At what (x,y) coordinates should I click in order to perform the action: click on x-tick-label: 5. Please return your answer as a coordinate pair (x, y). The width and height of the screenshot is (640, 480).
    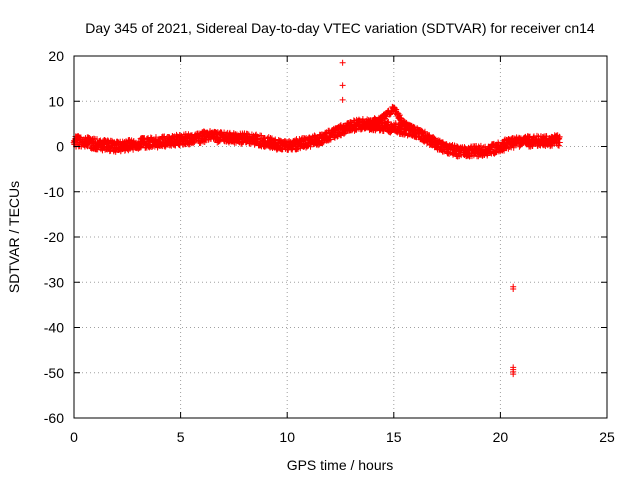
    Looking at the image, I should click on (181, 437).